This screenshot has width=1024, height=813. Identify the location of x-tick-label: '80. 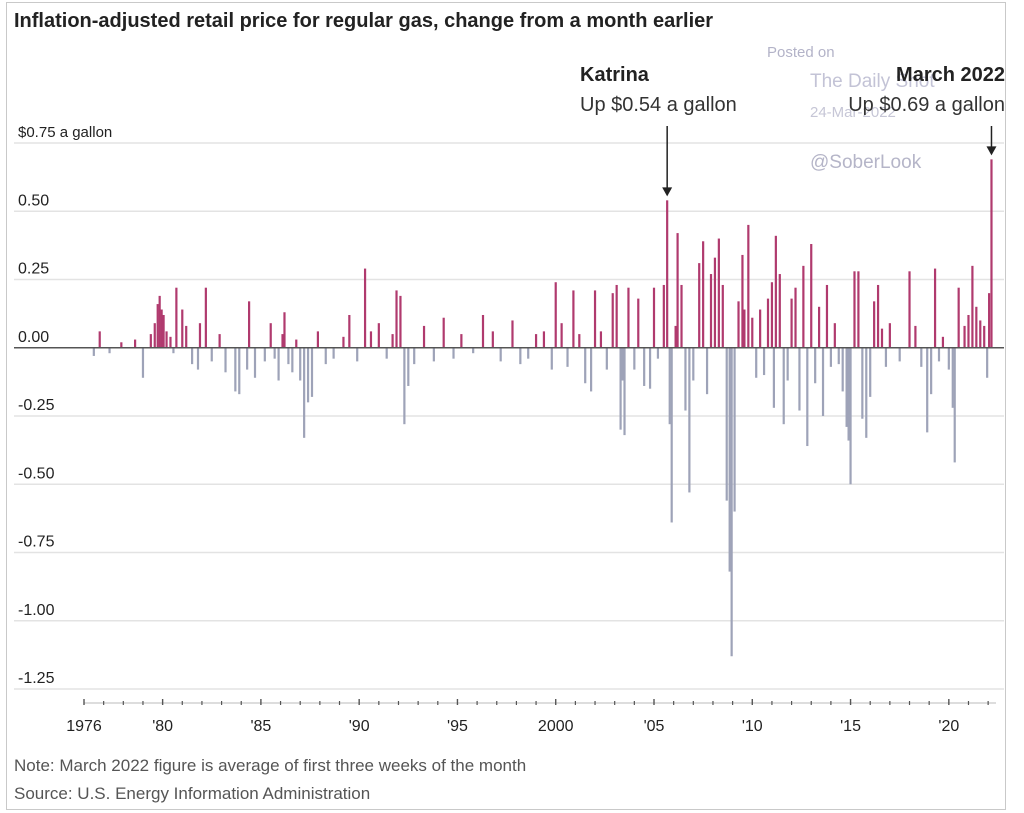
(162, 726).